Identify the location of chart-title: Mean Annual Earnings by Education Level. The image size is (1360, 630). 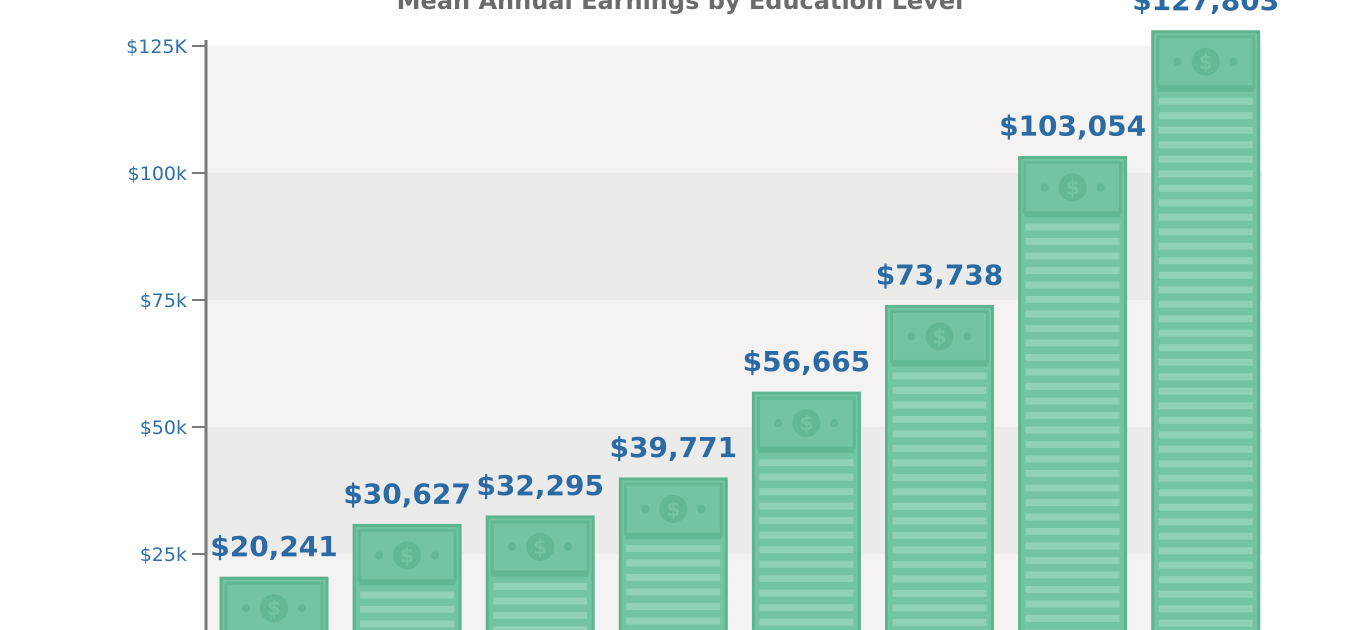
(680, 7).